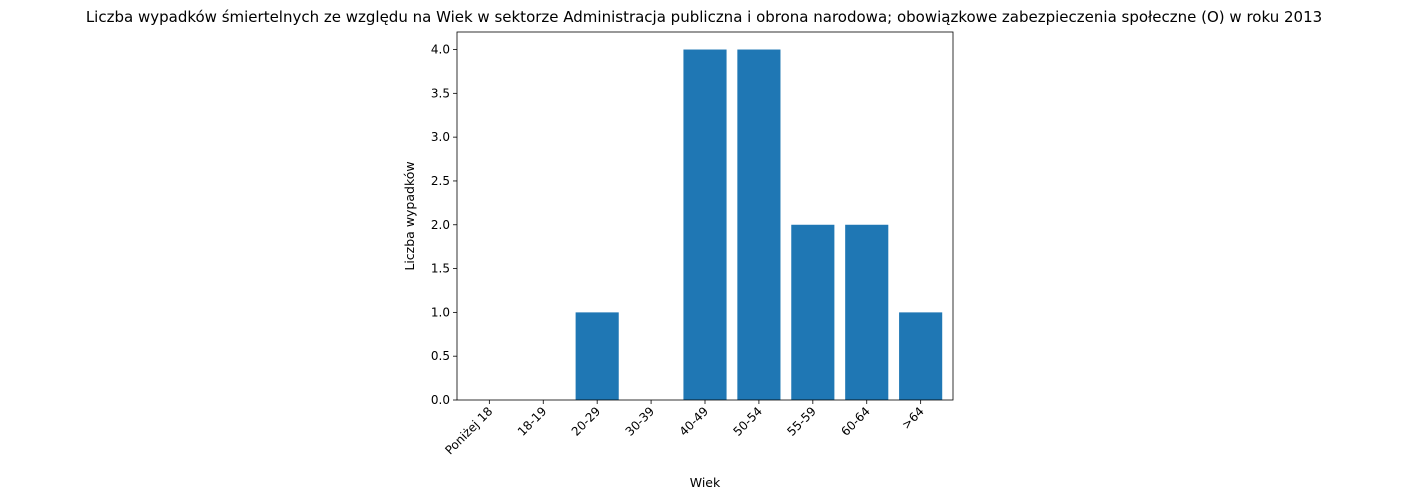  Describe the element at coordinates (586, 421) in the screenshot. I see `x-tick-label: 20-29` at that location.